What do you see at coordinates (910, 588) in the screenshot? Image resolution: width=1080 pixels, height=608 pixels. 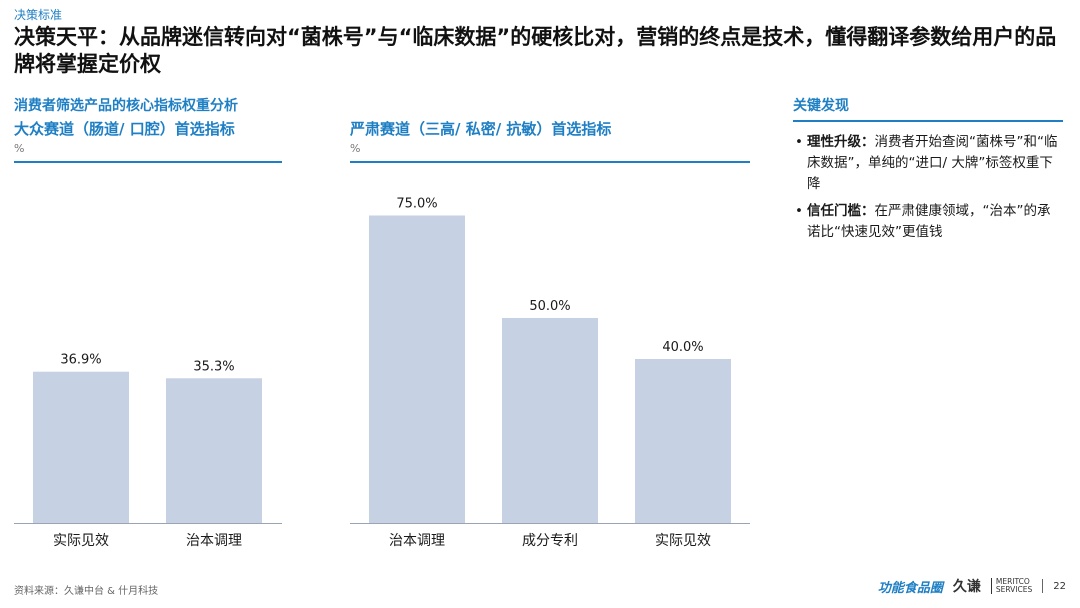 I see `brand-logo-functional-food: 功能食品圈` at bounding box center [910, 588].